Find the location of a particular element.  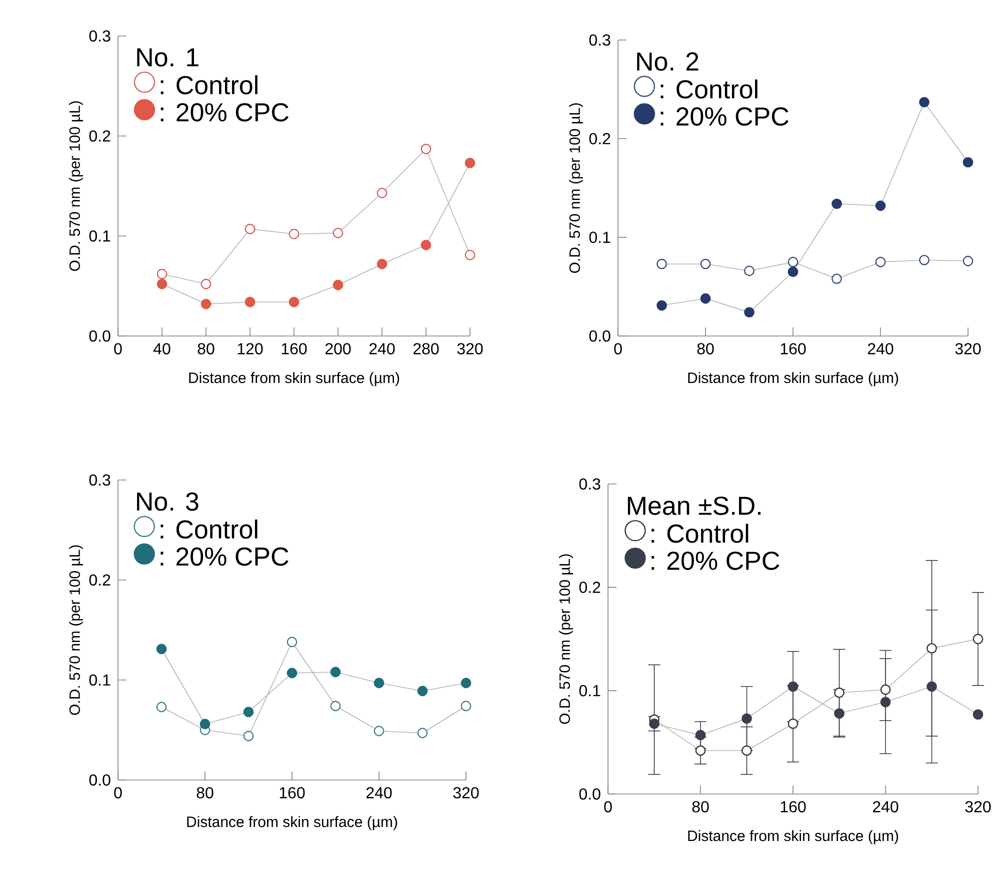

x-tick-label: 200 is located at coordinates (338, 348).